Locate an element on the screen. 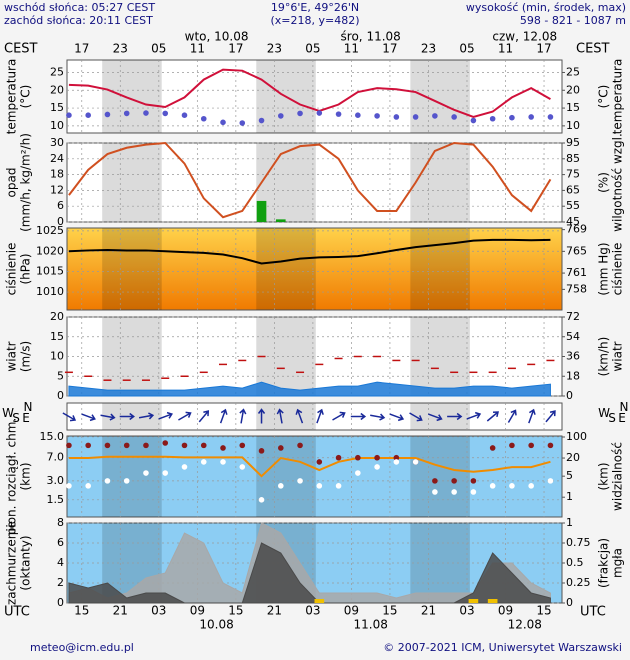 The width and height of the screenshot is (630, 660). y2-axis-label: temperatura is located at coordinates (618, 97).